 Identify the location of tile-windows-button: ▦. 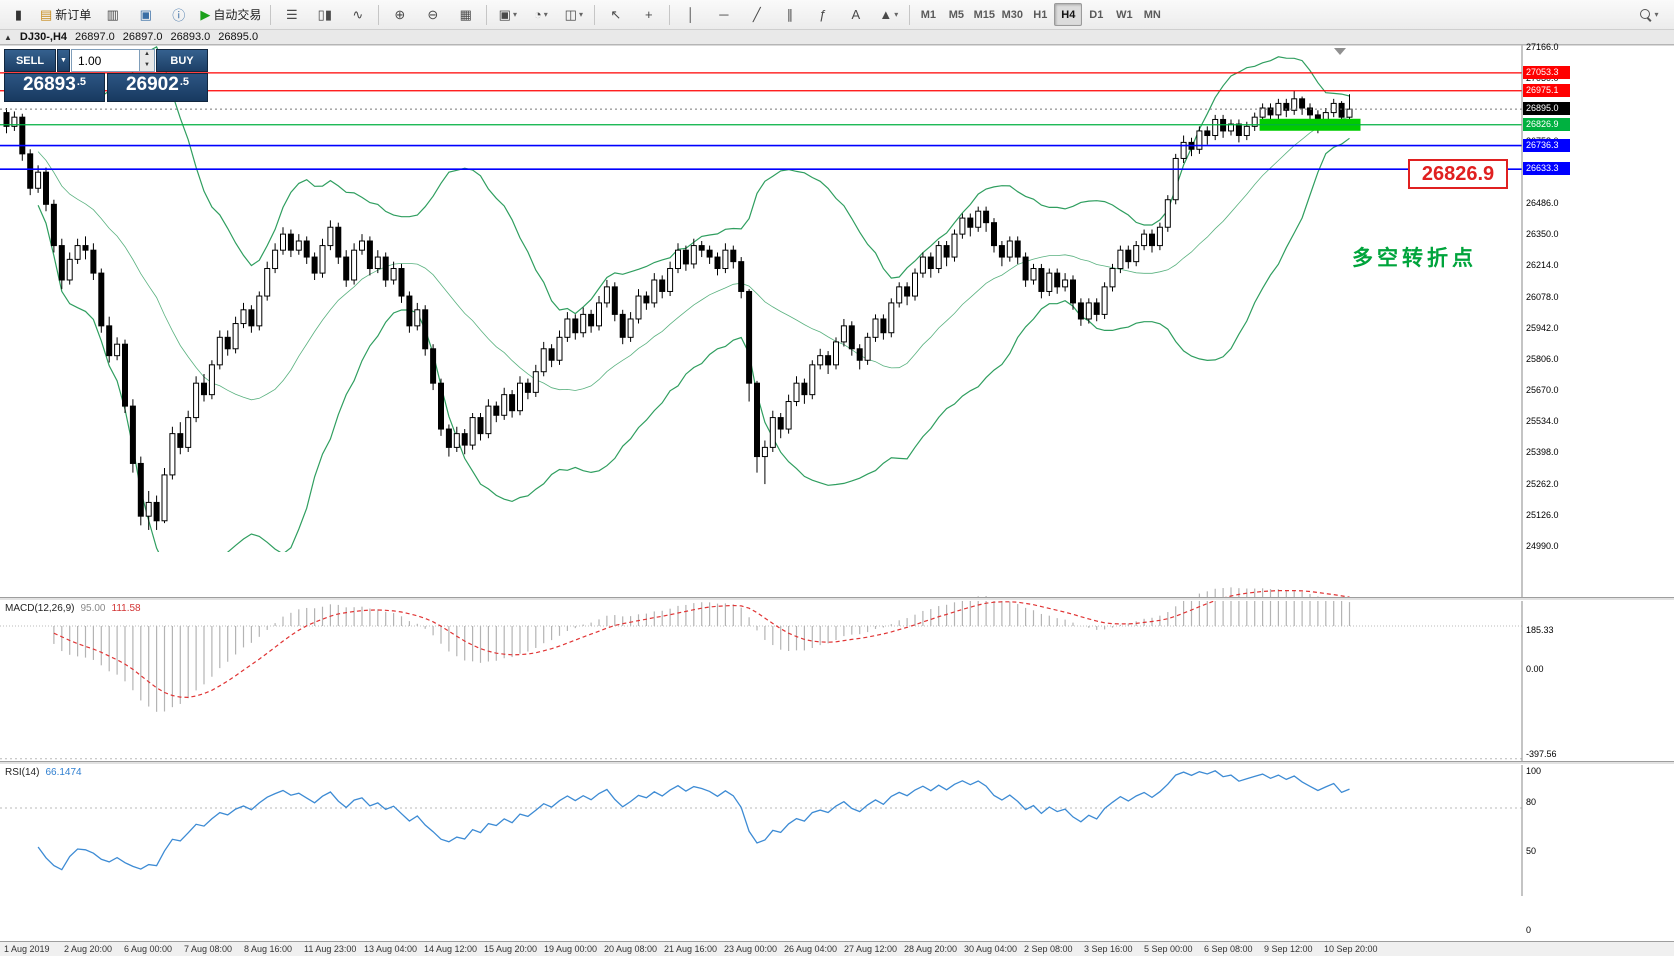
(465, 14).